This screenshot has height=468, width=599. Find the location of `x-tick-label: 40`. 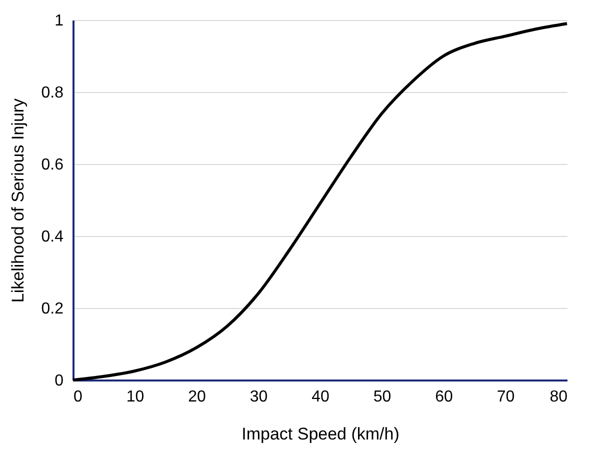

x-tick-label: 40 is located at coordinates (321, 397).